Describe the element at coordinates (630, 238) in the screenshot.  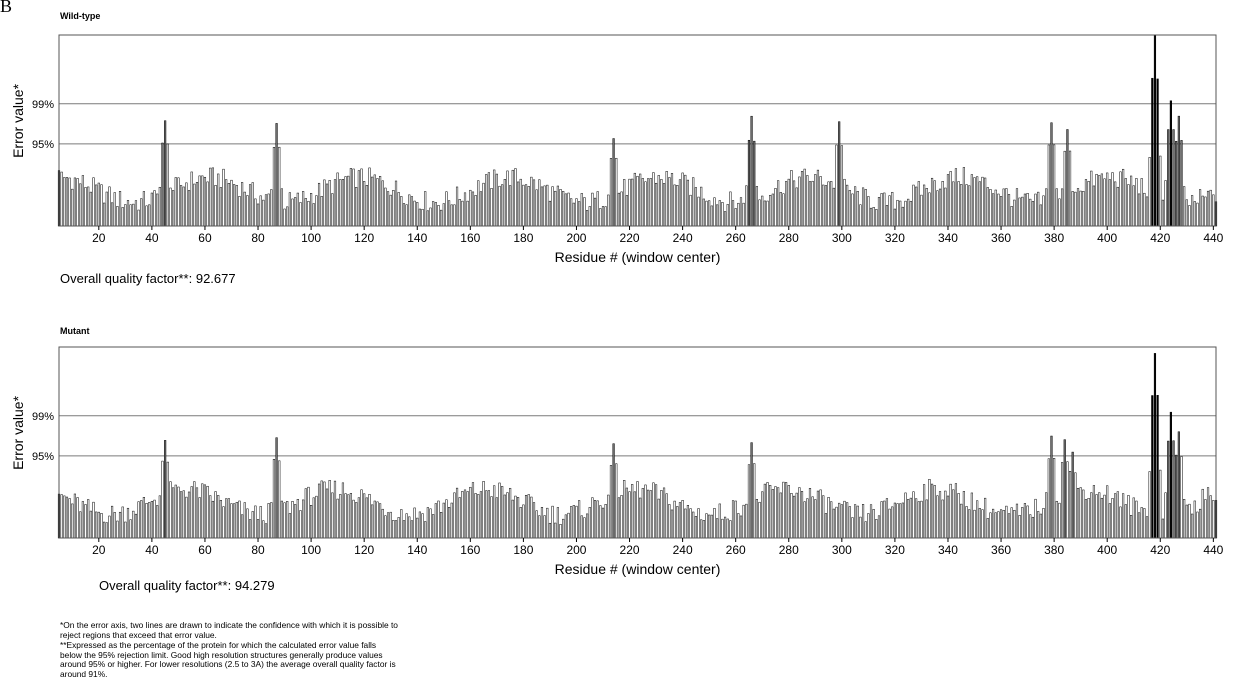
I see `x-tick-label: 220` at that location.